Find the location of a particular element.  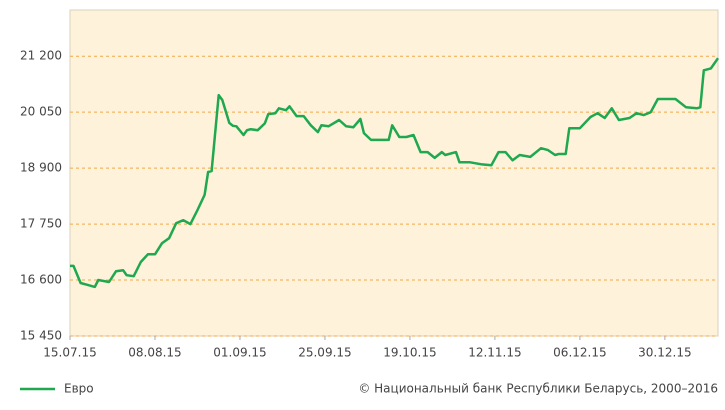

y-tick-label: 21 200 is located at coordinates (41, 56).